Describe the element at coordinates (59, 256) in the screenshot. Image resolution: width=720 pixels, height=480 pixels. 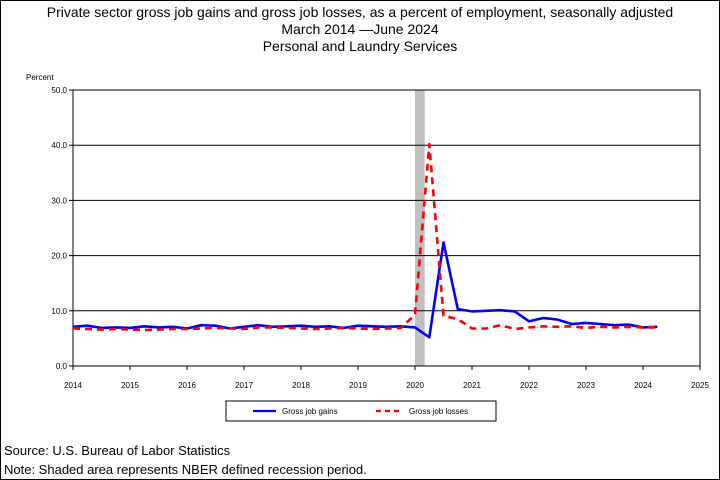
I see `y-tick-label: 20.0` at that location.